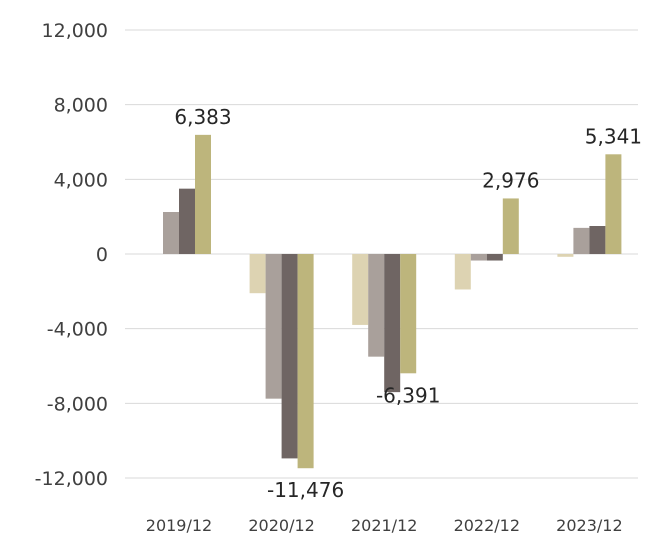  What do you see at coordinates (71, 479) in the screenshot?
I see `y-tick-label: -12,000` at bounding box center [71, 479].